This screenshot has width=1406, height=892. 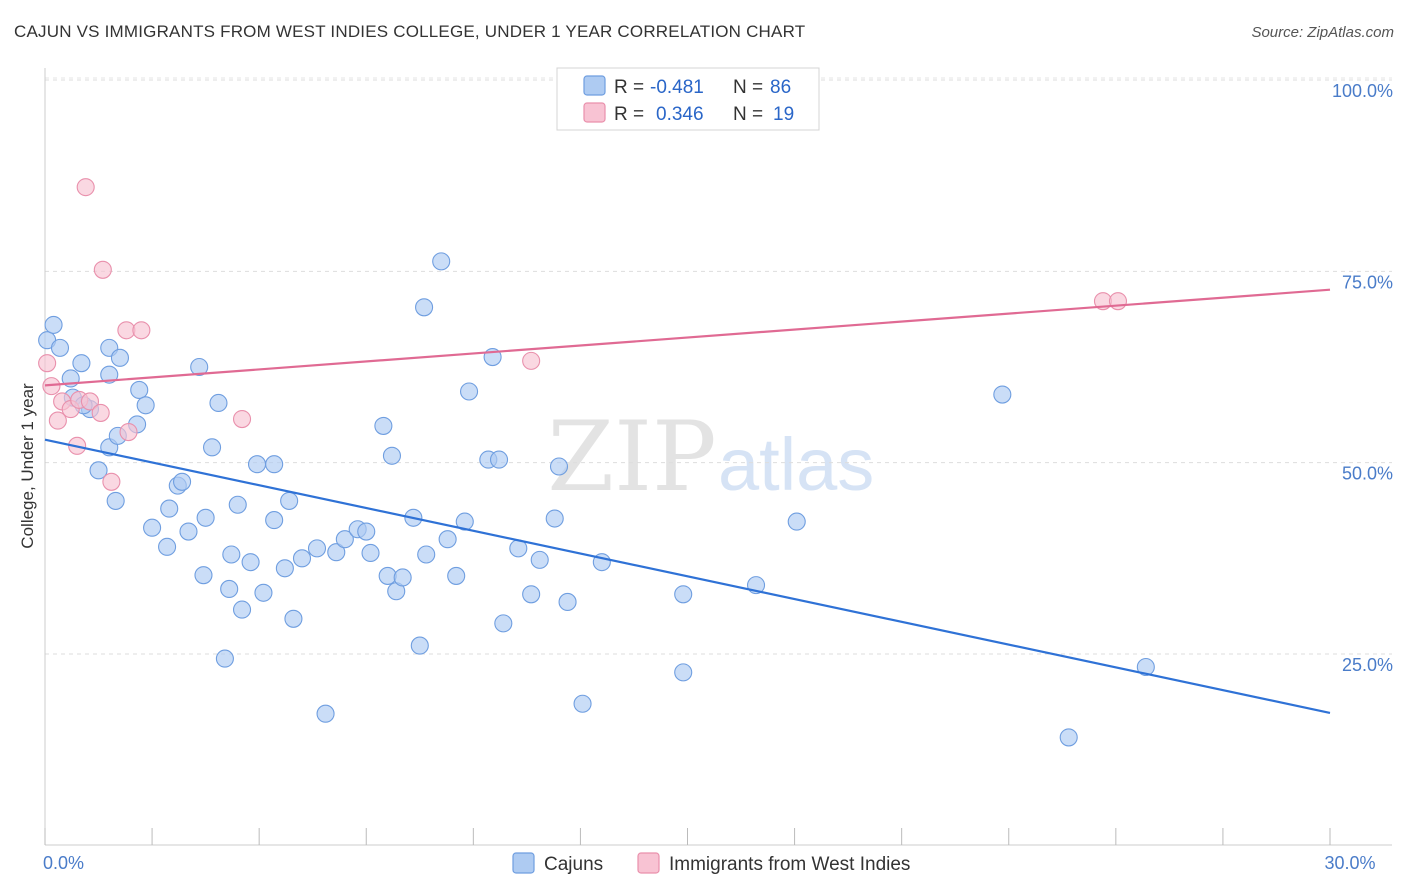 I want to click on y-tick-label: 50.0%, so click(x=1367, y=474).